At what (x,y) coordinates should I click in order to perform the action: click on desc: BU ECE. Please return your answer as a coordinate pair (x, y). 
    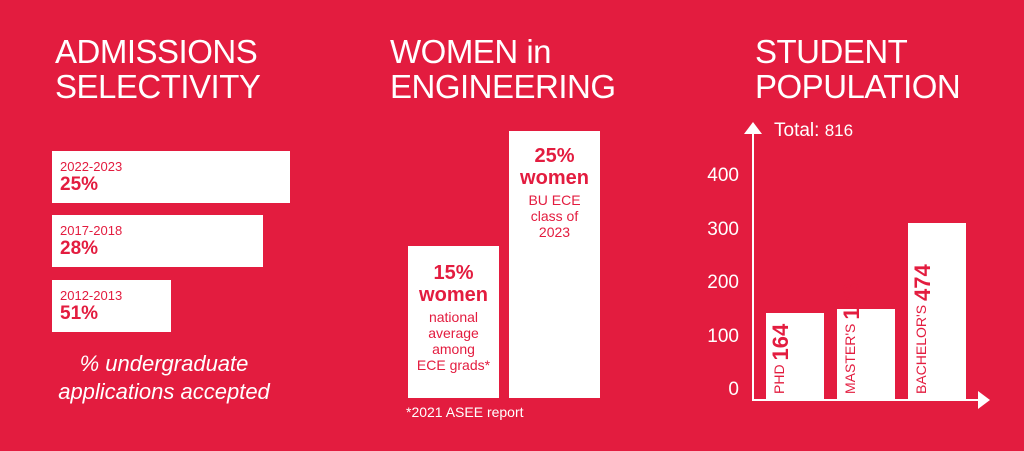
    Looking at the image, I should click on (554, 200).